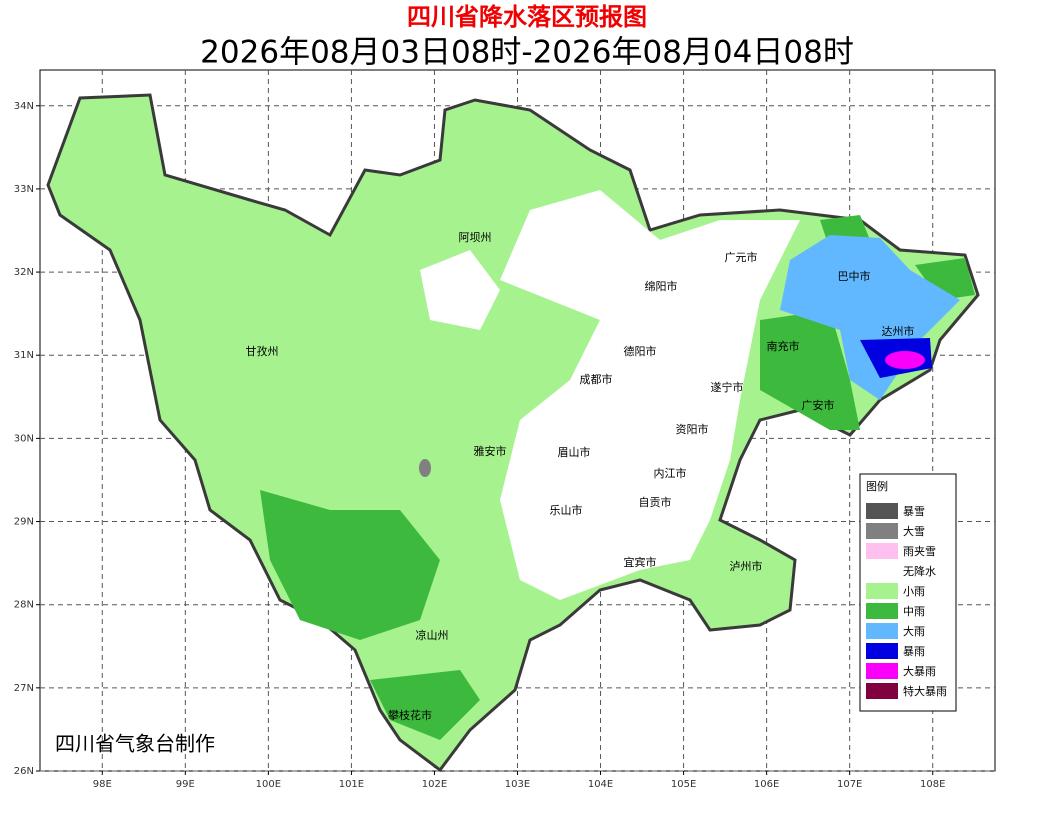  Describe the element at coordinates (135, 744) in the screenshot. I see `footer: 四川省气象台制作` at that location.